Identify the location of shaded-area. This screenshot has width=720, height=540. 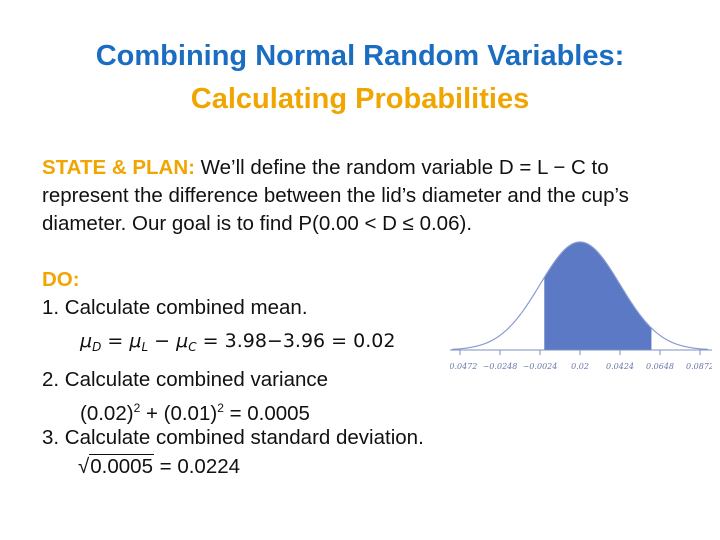
(598, 296).